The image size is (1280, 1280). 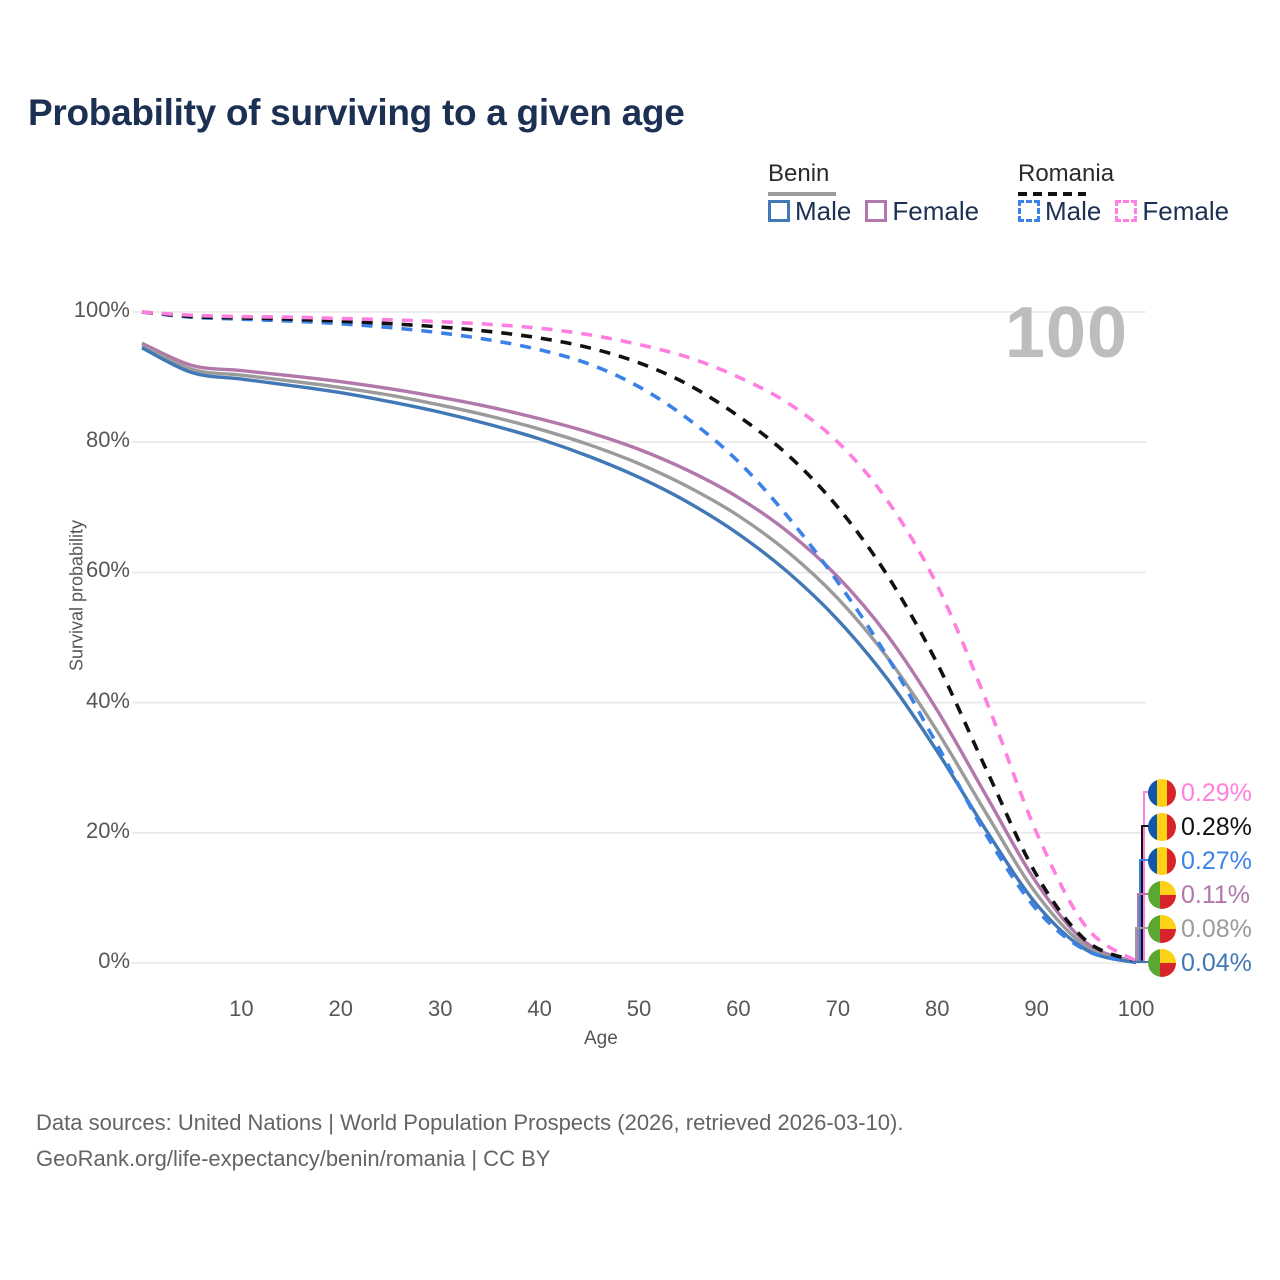 I want to click on x-tick-label: 10, so click(x=241, y=1008).